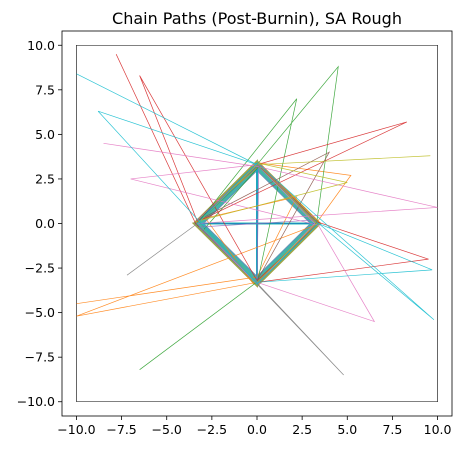  I want to click on y-tick-label: 7.5, so click(45, 89).